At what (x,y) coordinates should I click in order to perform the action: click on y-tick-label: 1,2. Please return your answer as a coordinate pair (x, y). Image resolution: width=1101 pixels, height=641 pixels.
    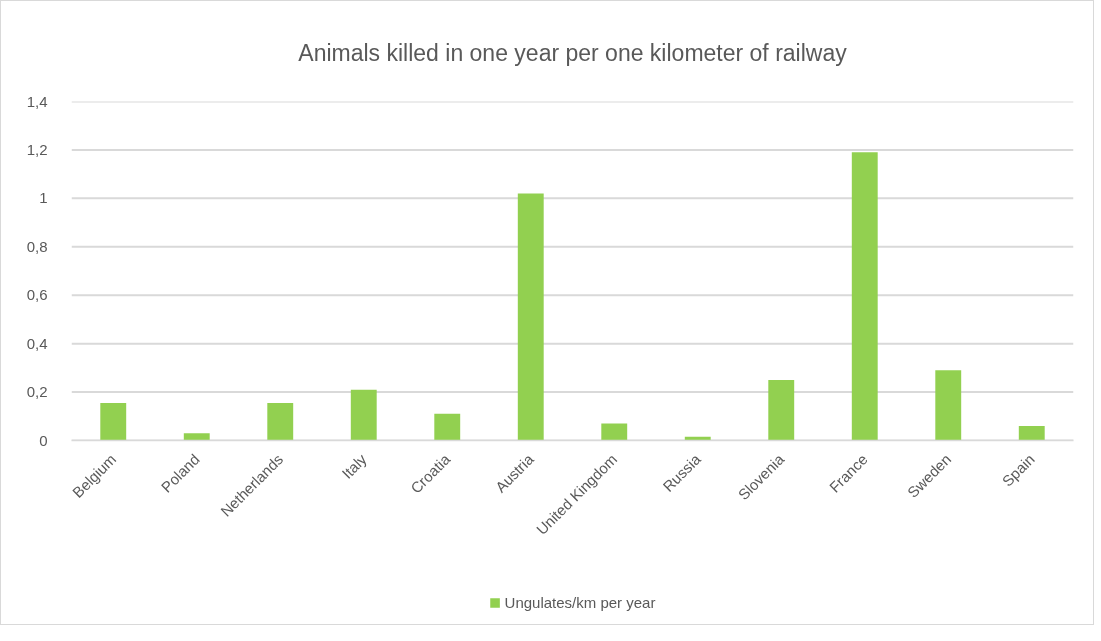
    Looking at the image, I should click on (37, 149).